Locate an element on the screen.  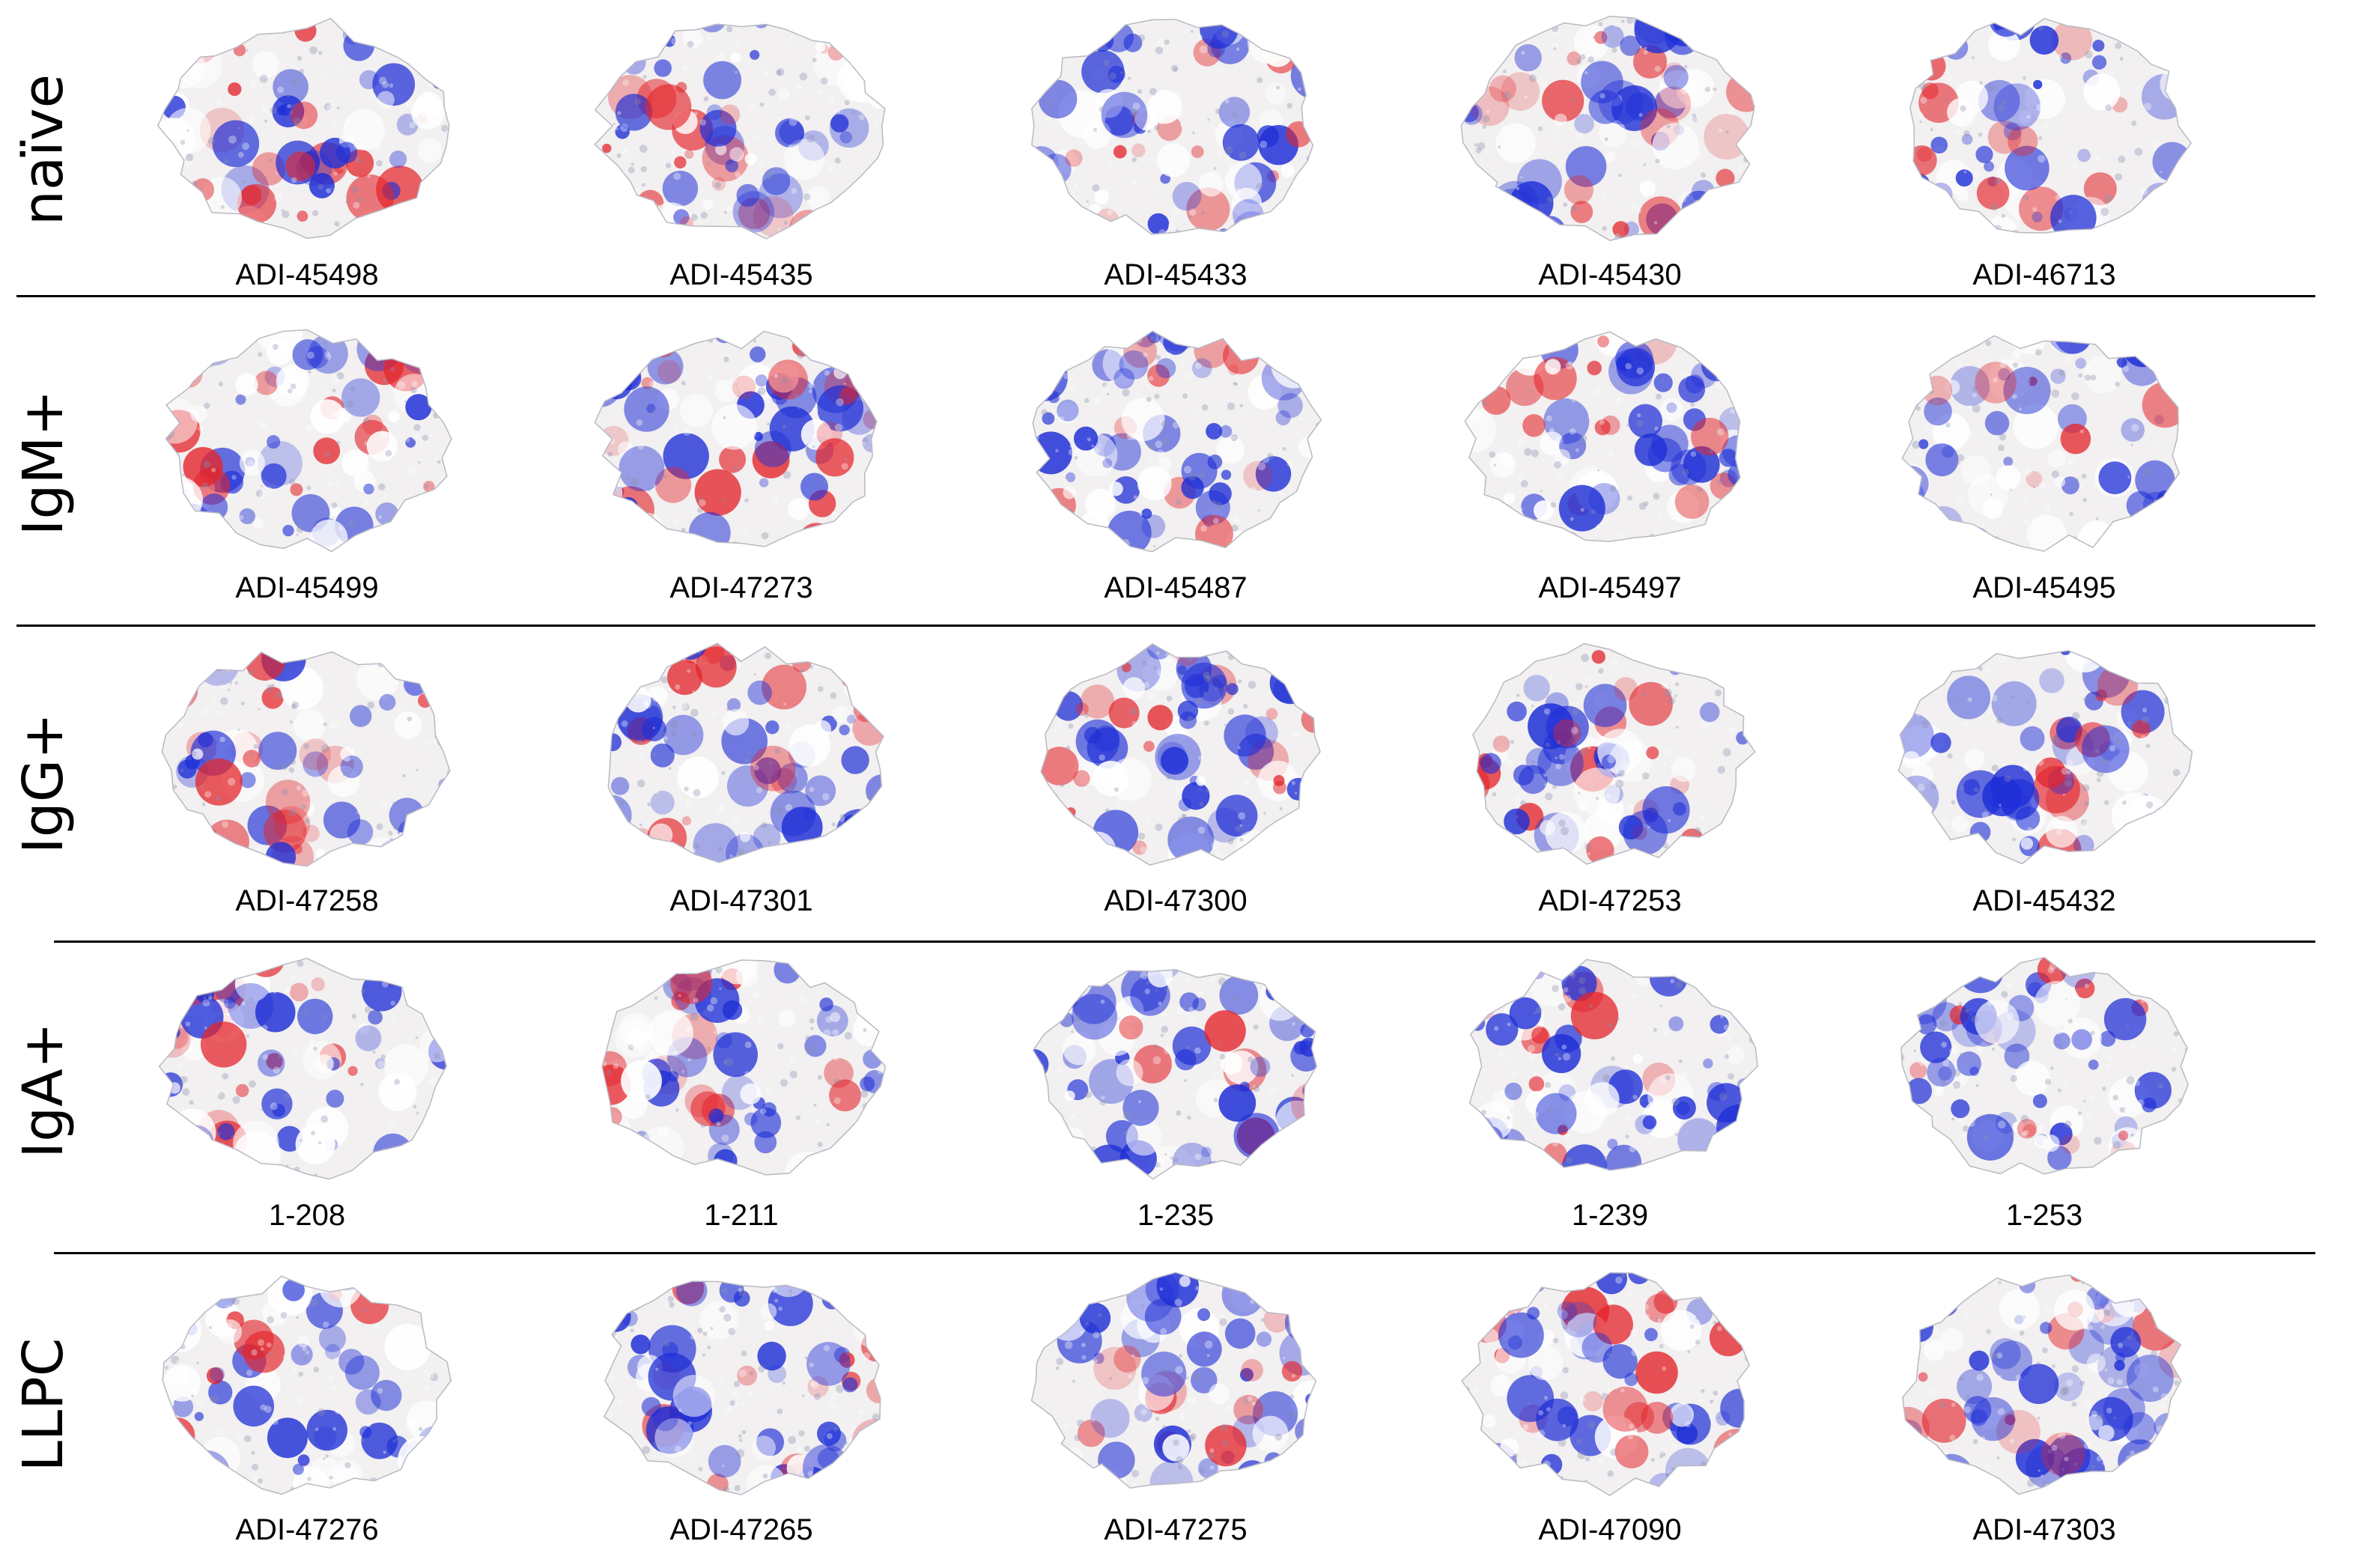
structure-label: ADI-45433 is located at coordinates (1176, 274).